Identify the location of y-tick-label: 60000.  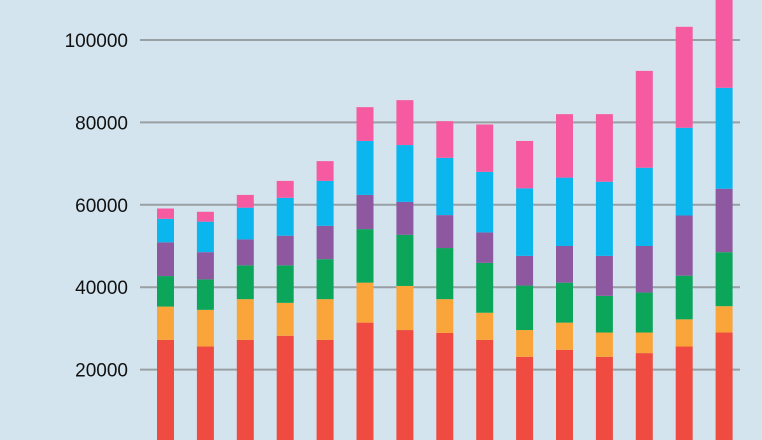
(101, 206).